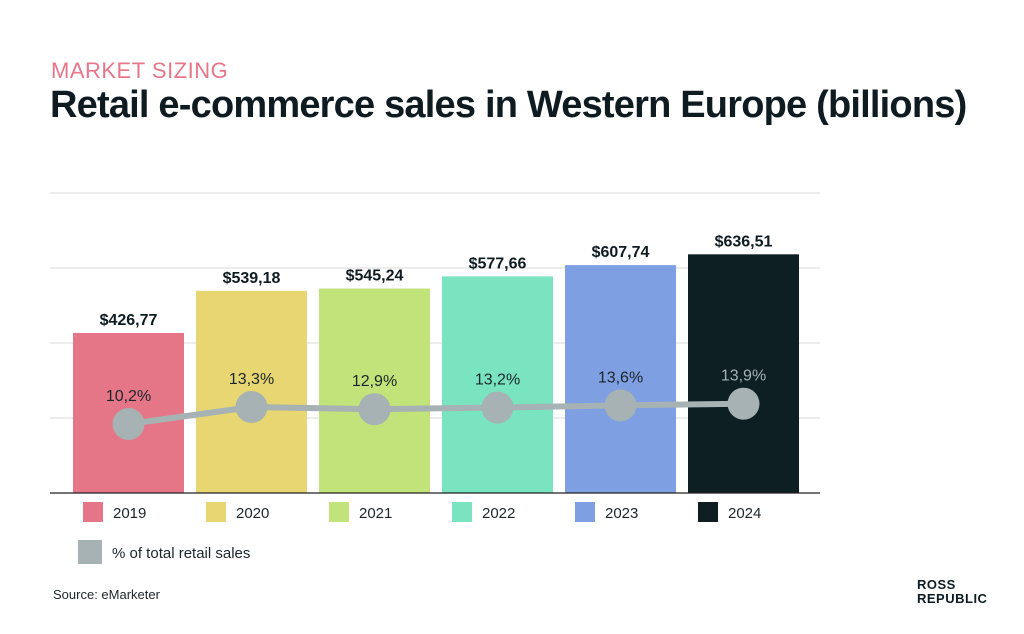  What do you see at coordinates (216, 512) in the screenshot?
I see `legend-swatch-2020` at bounding box center [216, 512].